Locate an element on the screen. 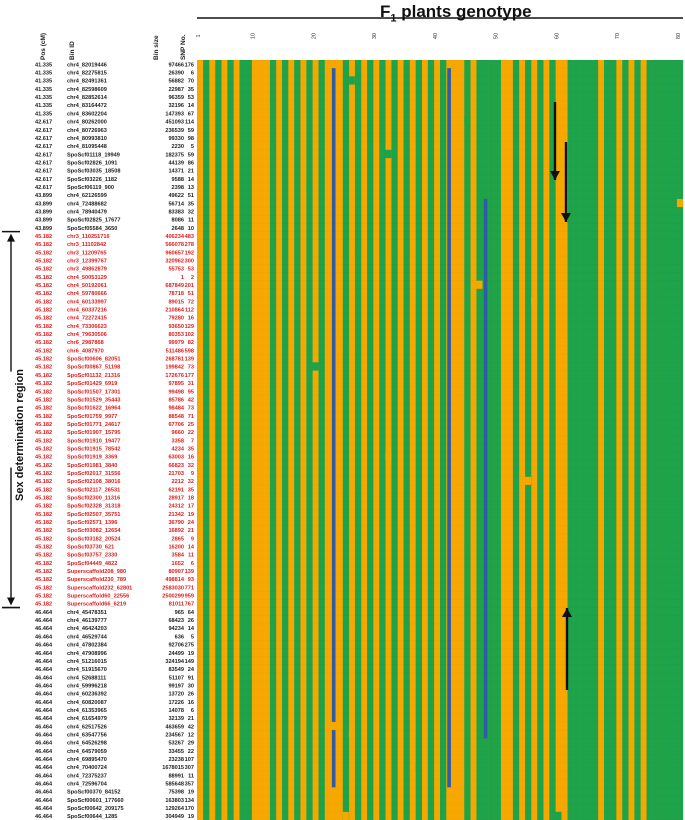 Image resolution: width=685 pixels, height=820 pixels. bin-id-cell: SpoScf00601_177660 is located at coordinates (95, 801).